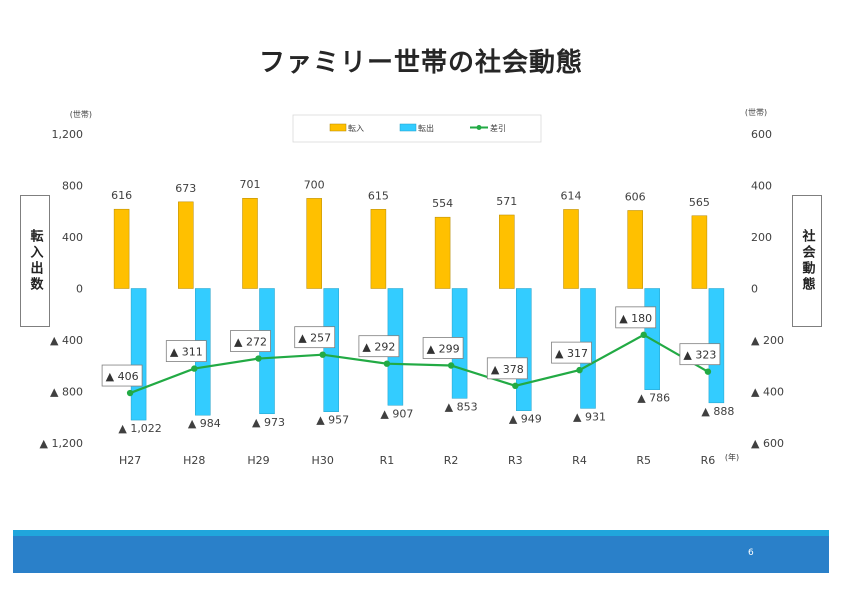 This screenshot has width=842, height=595. I want to click on net-value-label: ▲ 323, so click(699, 355).